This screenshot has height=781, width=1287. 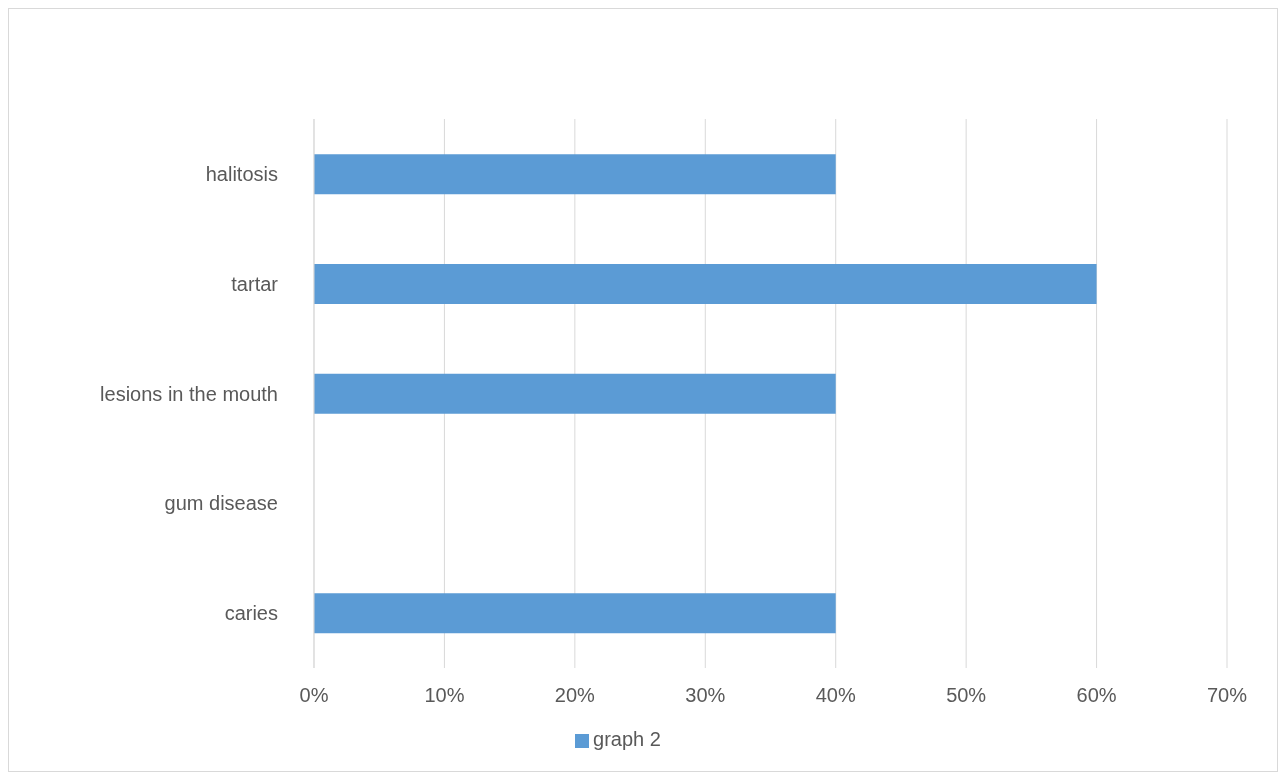 I want to click on x-tick-label: 10%, so click(x=444, y=695).